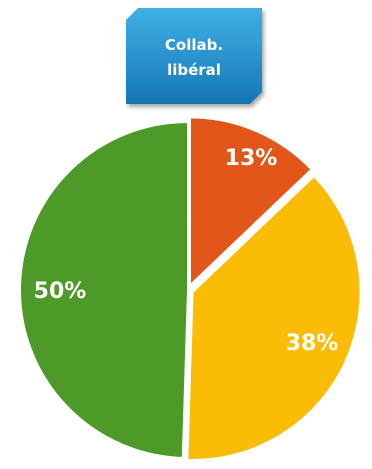 This screenshot has height=469, width=372. I want to click on chart-title-box: Collab. libéral, so click(194, 56).